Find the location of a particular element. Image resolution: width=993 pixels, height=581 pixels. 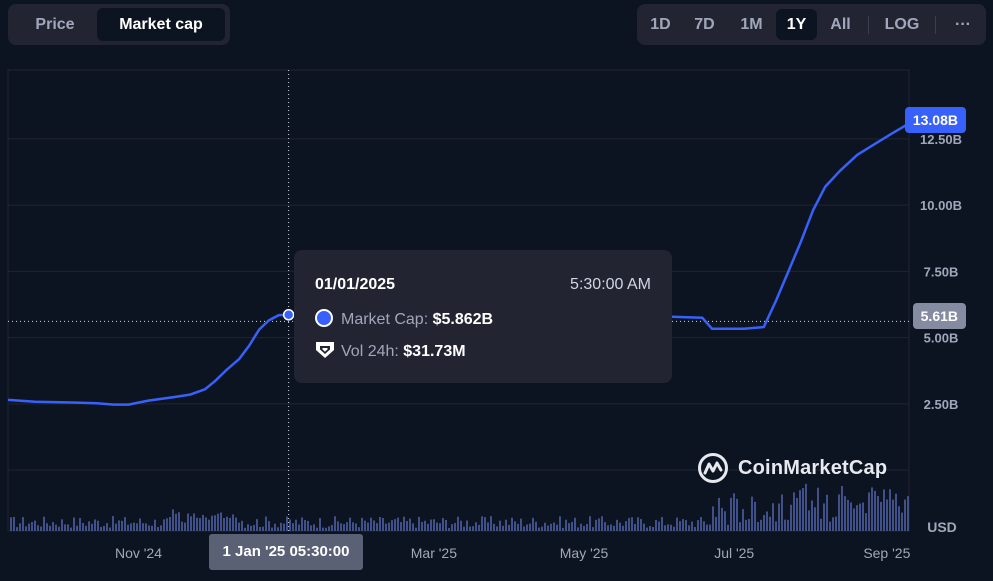

y-tick-label: 10.00B is located at coordinates (941, 205).